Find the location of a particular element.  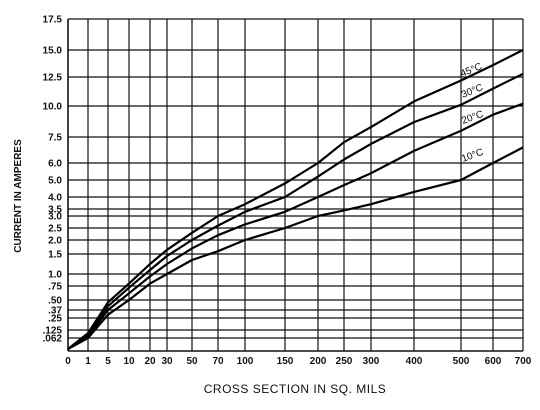

x-tick-label: 50 is located at coordinates (192, 361).